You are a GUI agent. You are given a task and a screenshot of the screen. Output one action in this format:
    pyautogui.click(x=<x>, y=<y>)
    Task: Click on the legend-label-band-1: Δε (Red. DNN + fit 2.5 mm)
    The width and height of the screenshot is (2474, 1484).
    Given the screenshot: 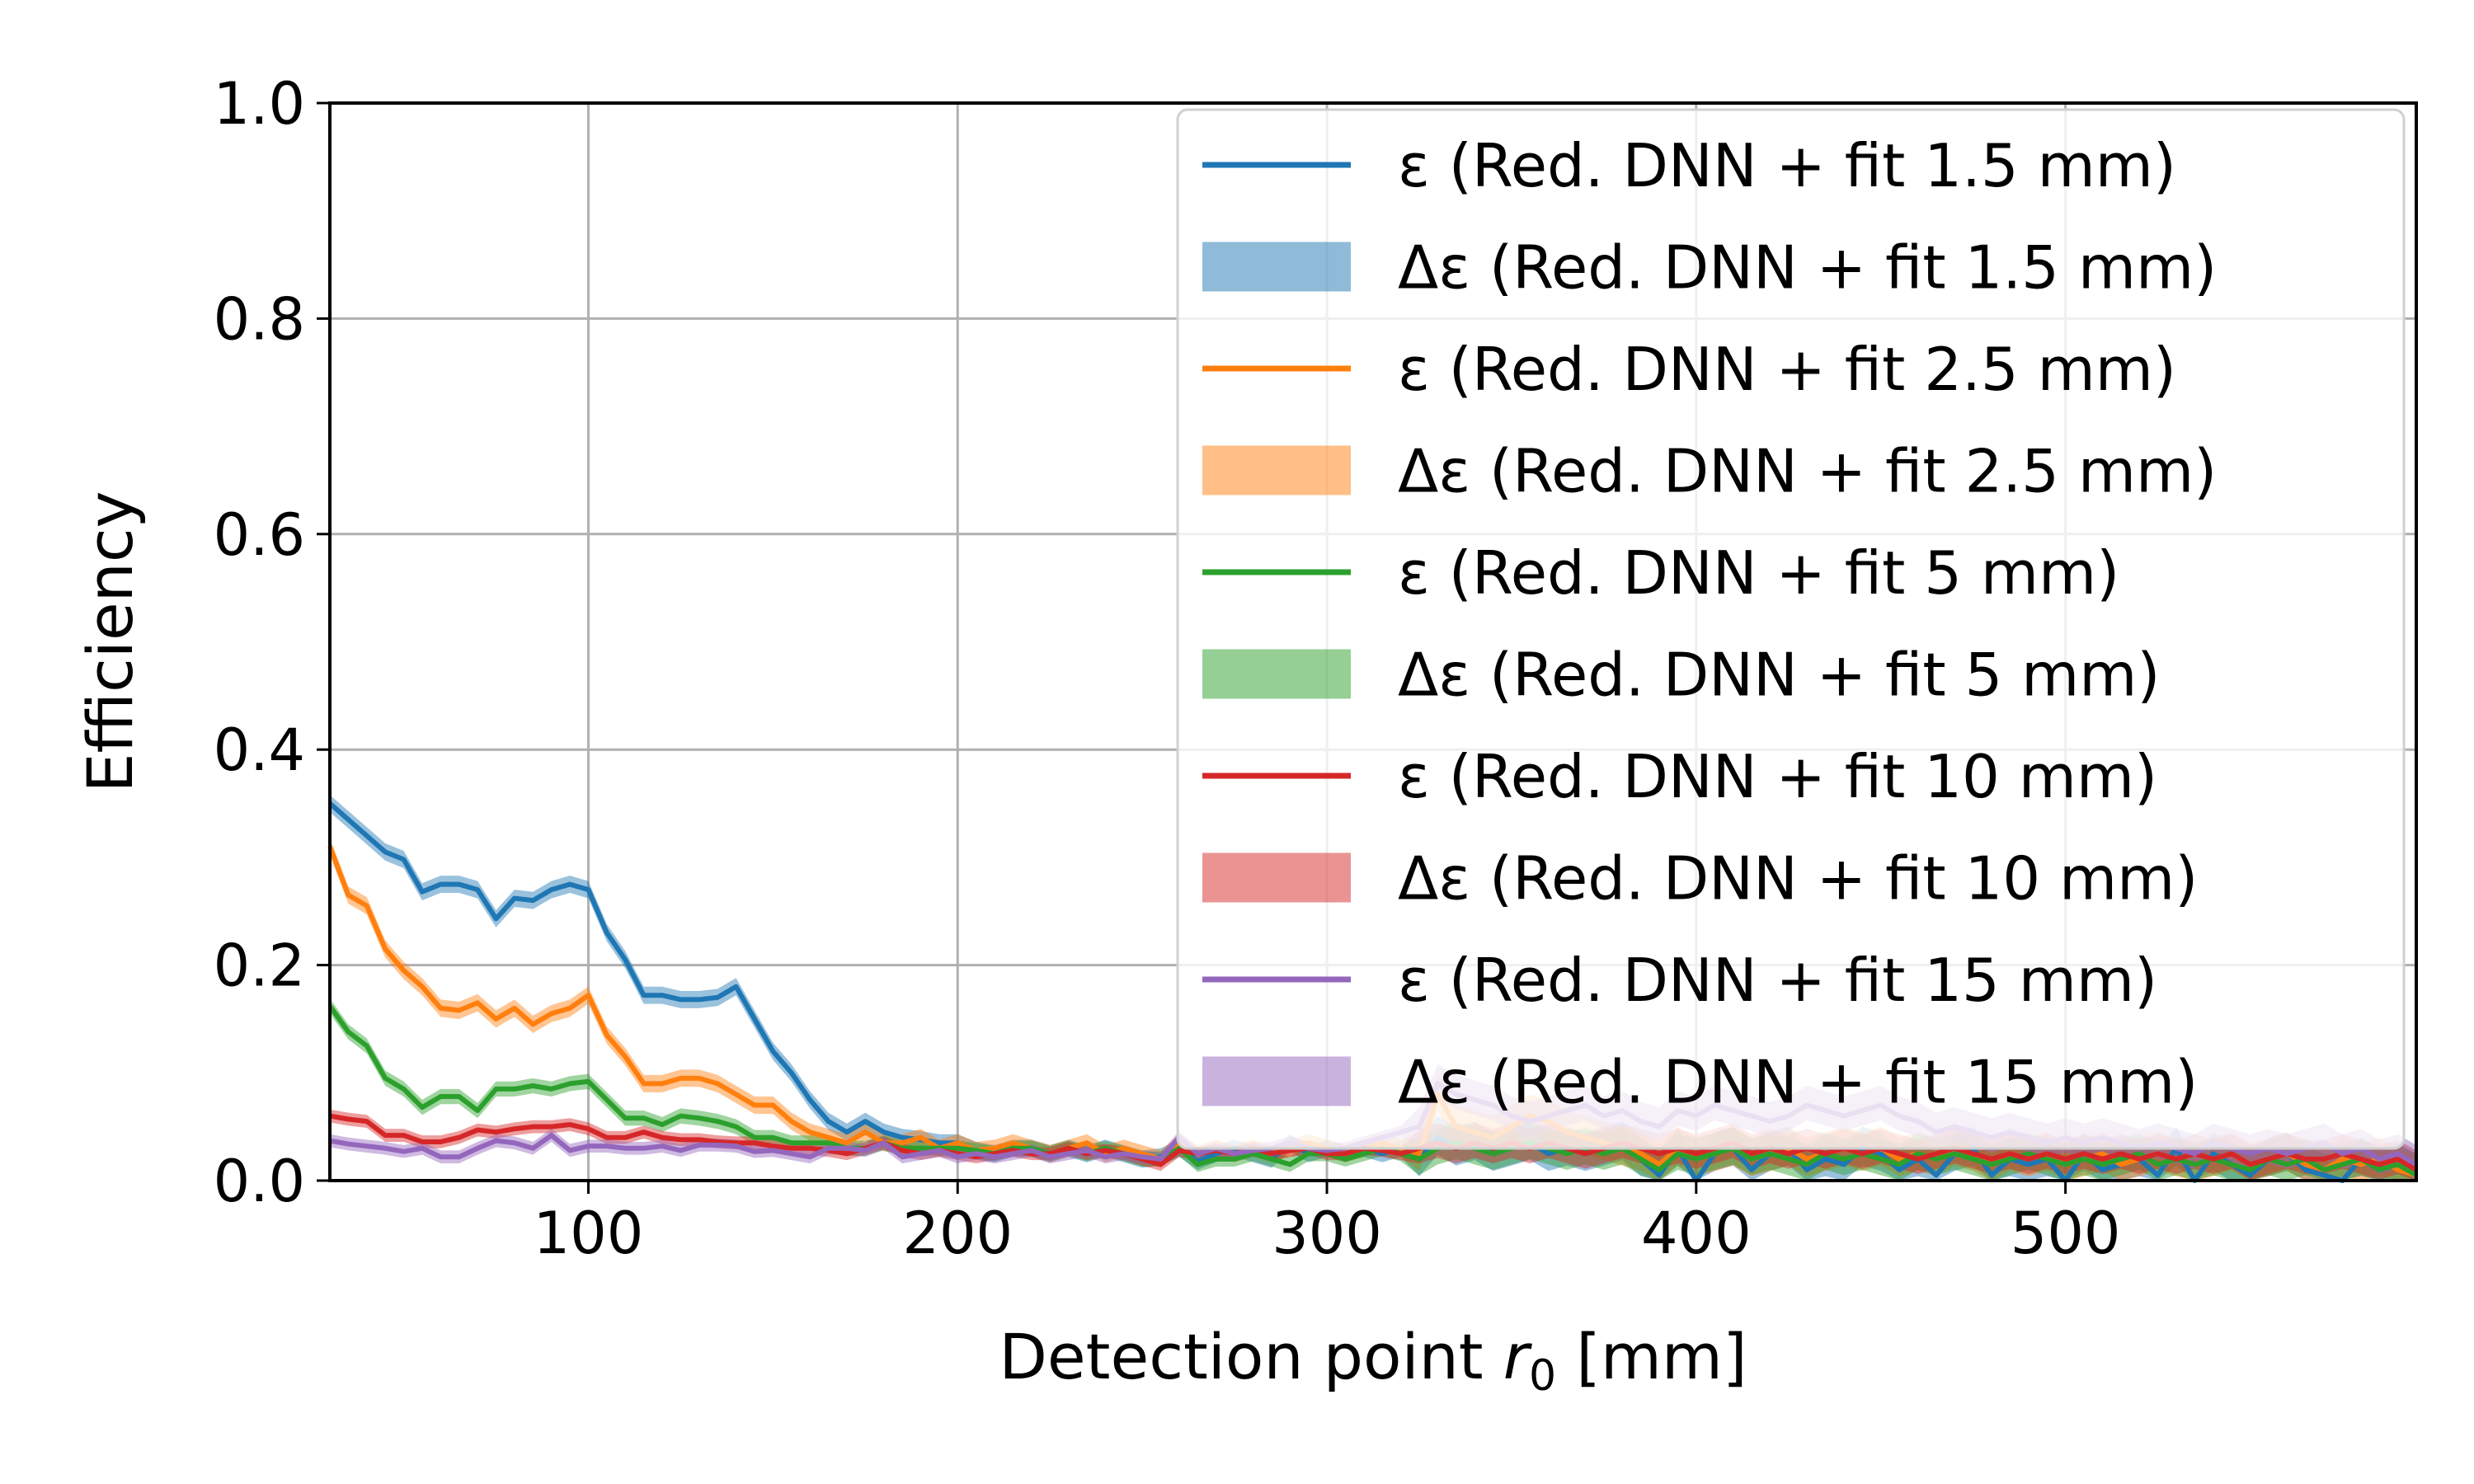 What is the action you would take?
    pyautogui.click(x=1807, y=472)
    